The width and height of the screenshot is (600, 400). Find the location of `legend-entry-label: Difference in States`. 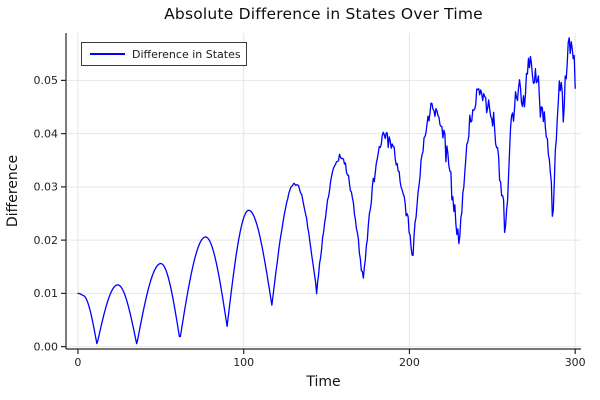

legend-entry-label: Difference in States is located at coordinates (186, 54).